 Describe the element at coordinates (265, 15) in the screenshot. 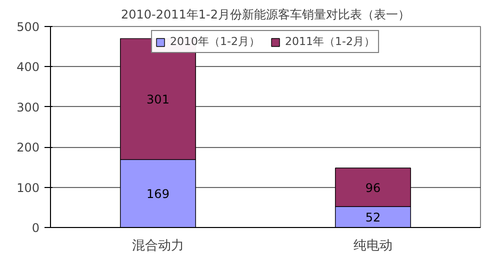

I see `chart-title: 2010-2011年1-2月份新能源客车销量对比表（表一）` at that location.